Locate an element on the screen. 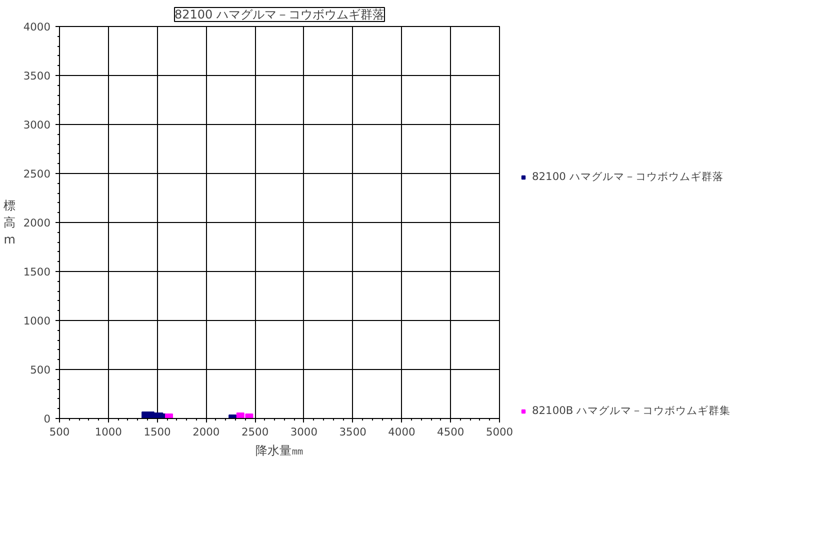  chart-title: 82100 ハマグルマ－コウボウムギ群落 is located at coordinates (279, 15).